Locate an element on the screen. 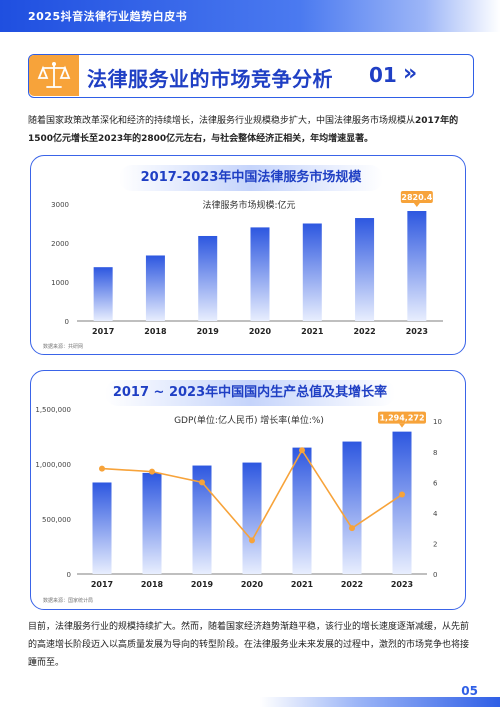  data-label: 2820.4 is located at coordinates (416, 197).